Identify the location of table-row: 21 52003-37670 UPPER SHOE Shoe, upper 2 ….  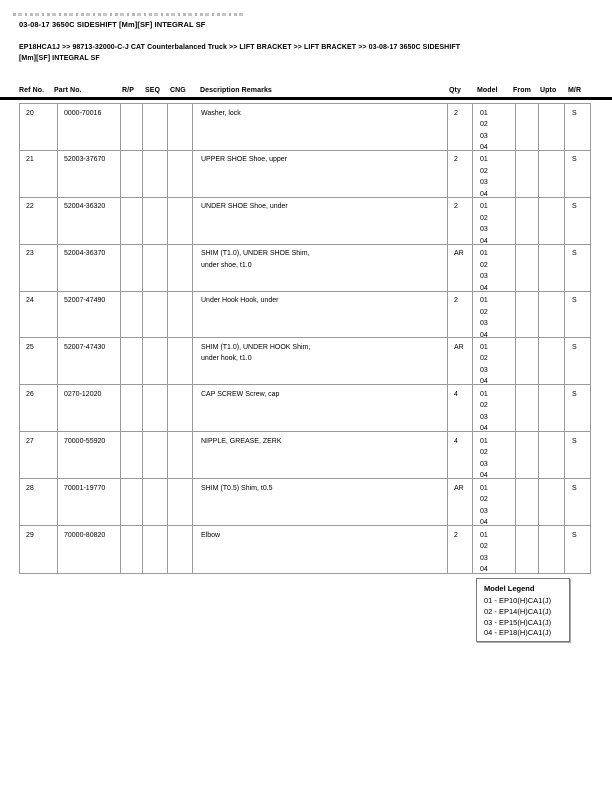
(305, 174).